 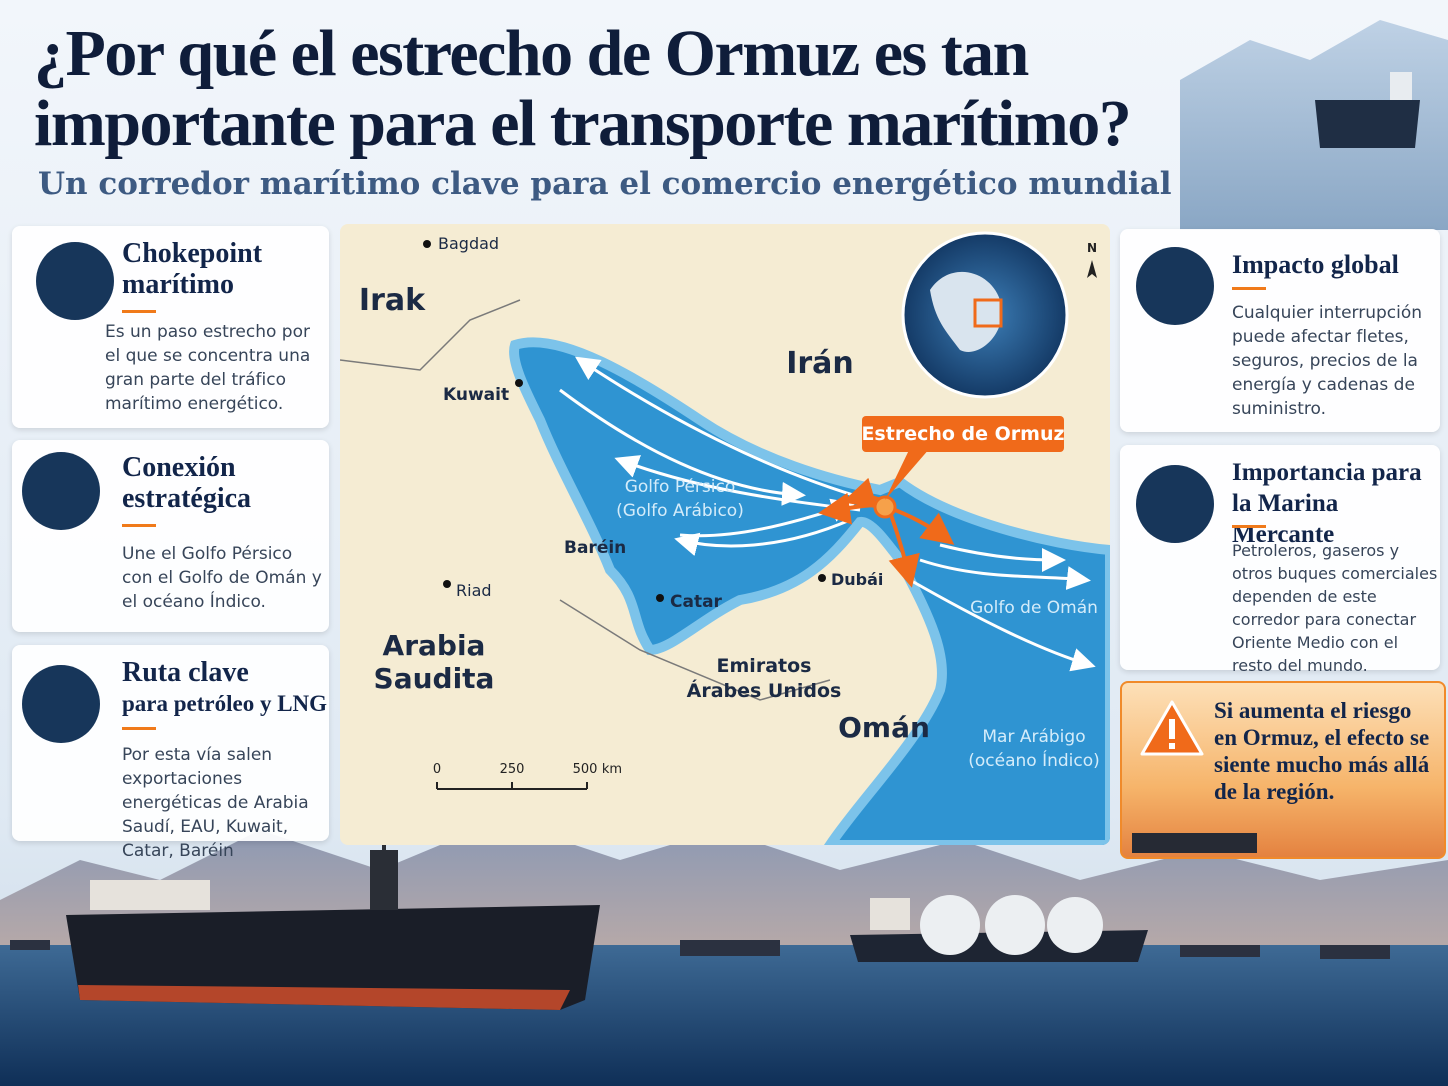 I want to click on city-label: Dubái, so click(x=857, y=579).